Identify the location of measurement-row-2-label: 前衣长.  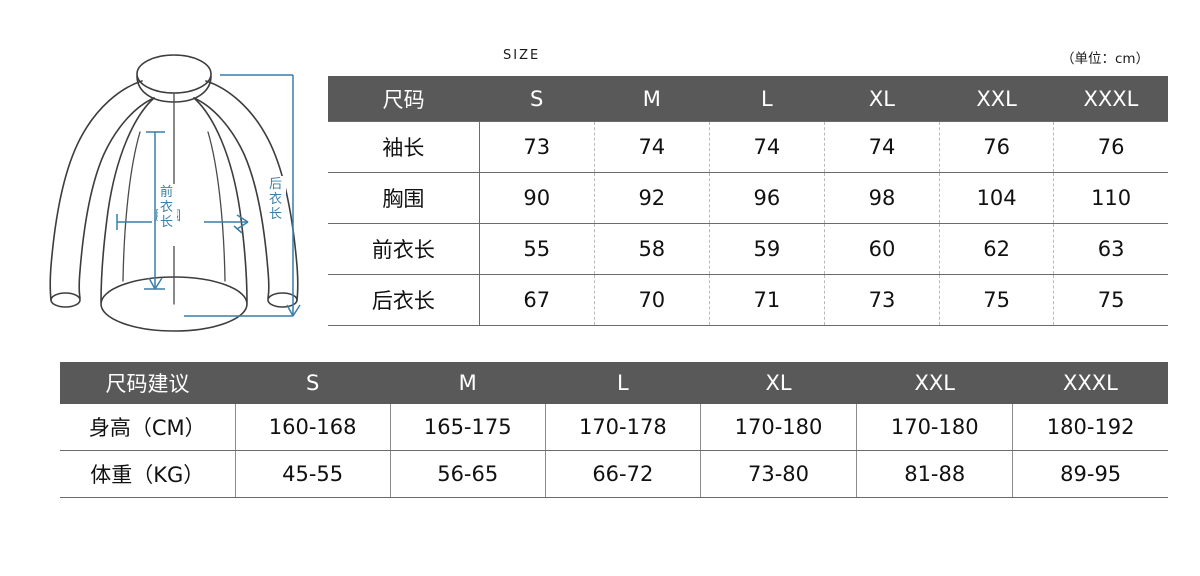
(404, 249).